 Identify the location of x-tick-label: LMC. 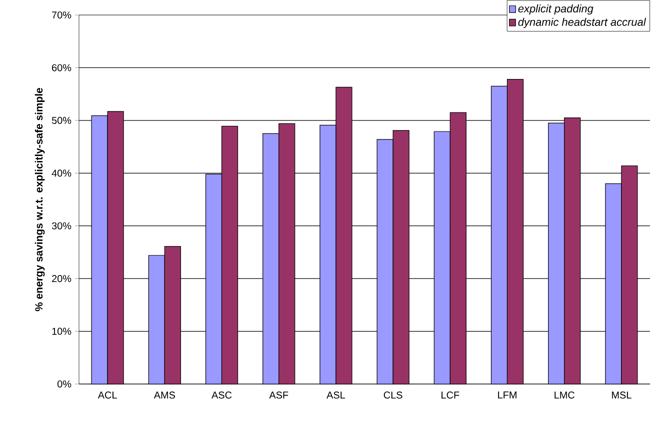
(564, 395).